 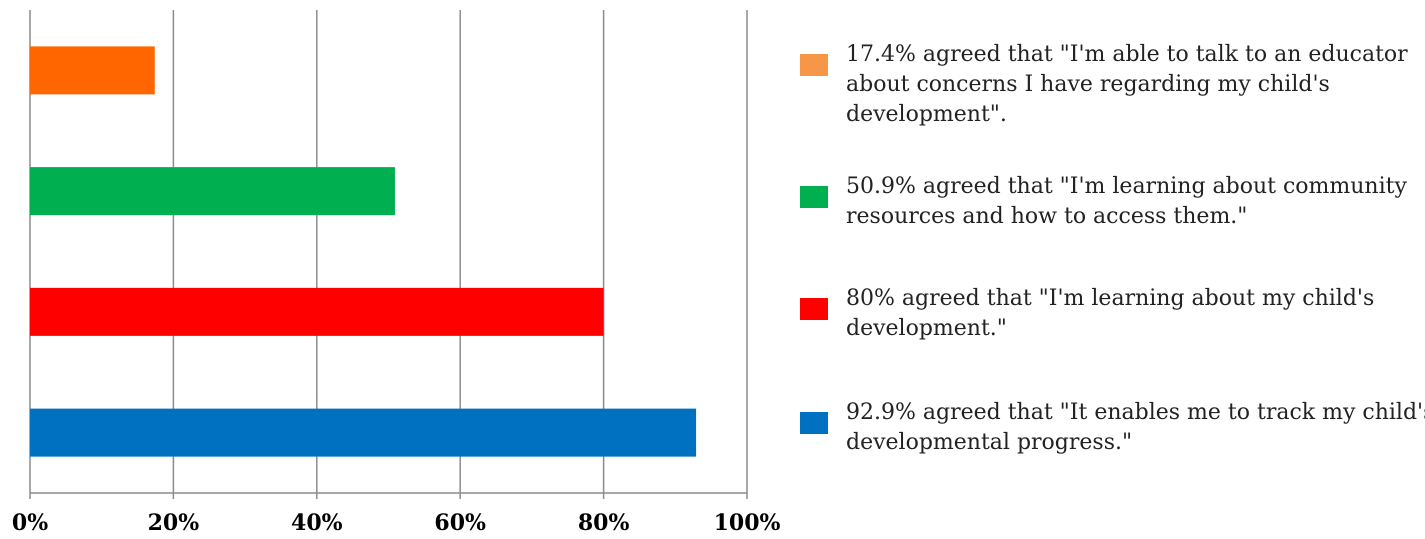 I want to click on x-tick-labels: 0% 20% 40% 60% 80% 100%, so click(x=396, y=523).